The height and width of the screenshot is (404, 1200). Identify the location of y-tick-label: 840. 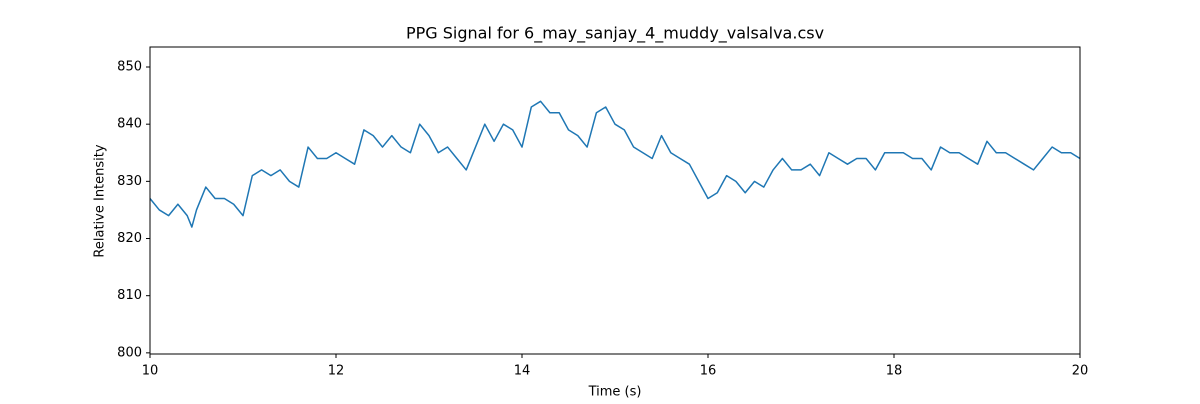
(129, 124).